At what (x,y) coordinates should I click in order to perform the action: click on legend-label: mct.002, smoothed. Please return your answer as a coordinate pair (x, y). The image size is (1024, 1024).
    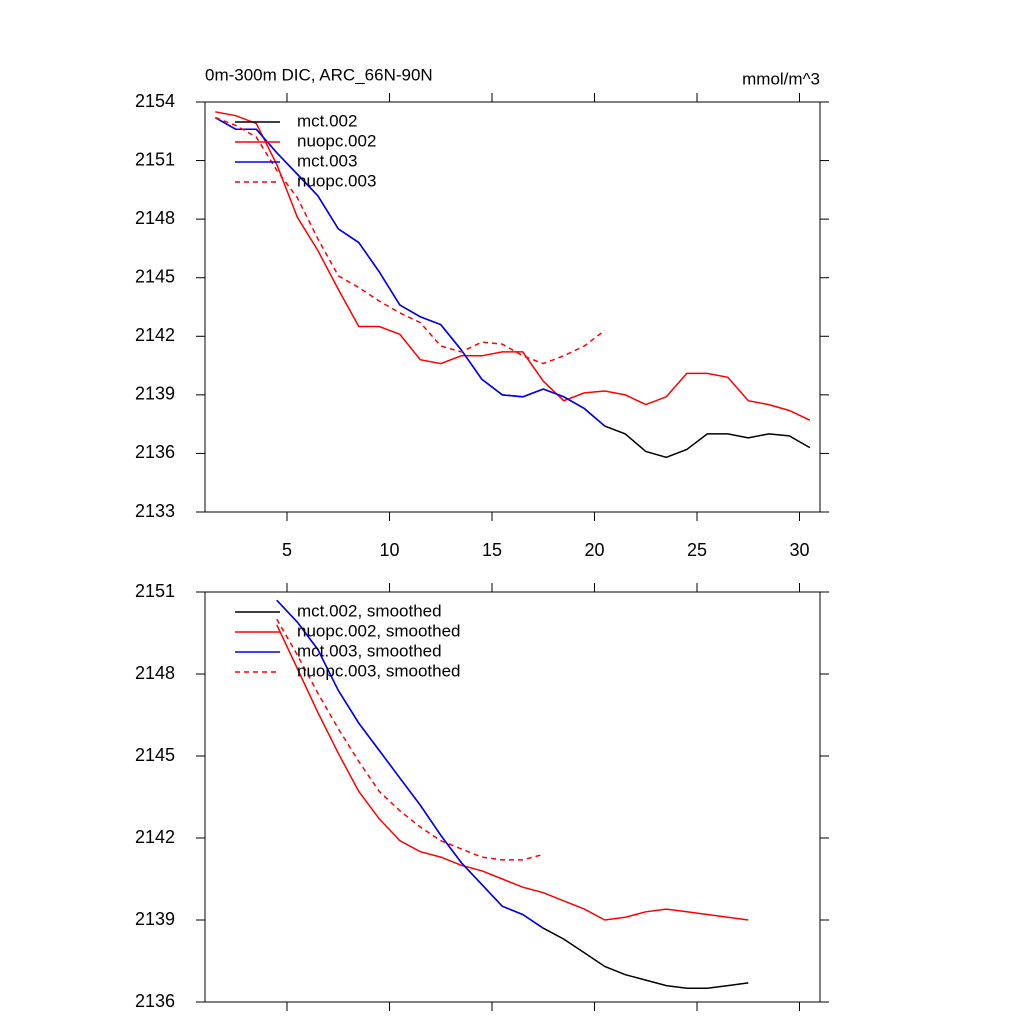
    Looking at the image, I should click on (369, 610).